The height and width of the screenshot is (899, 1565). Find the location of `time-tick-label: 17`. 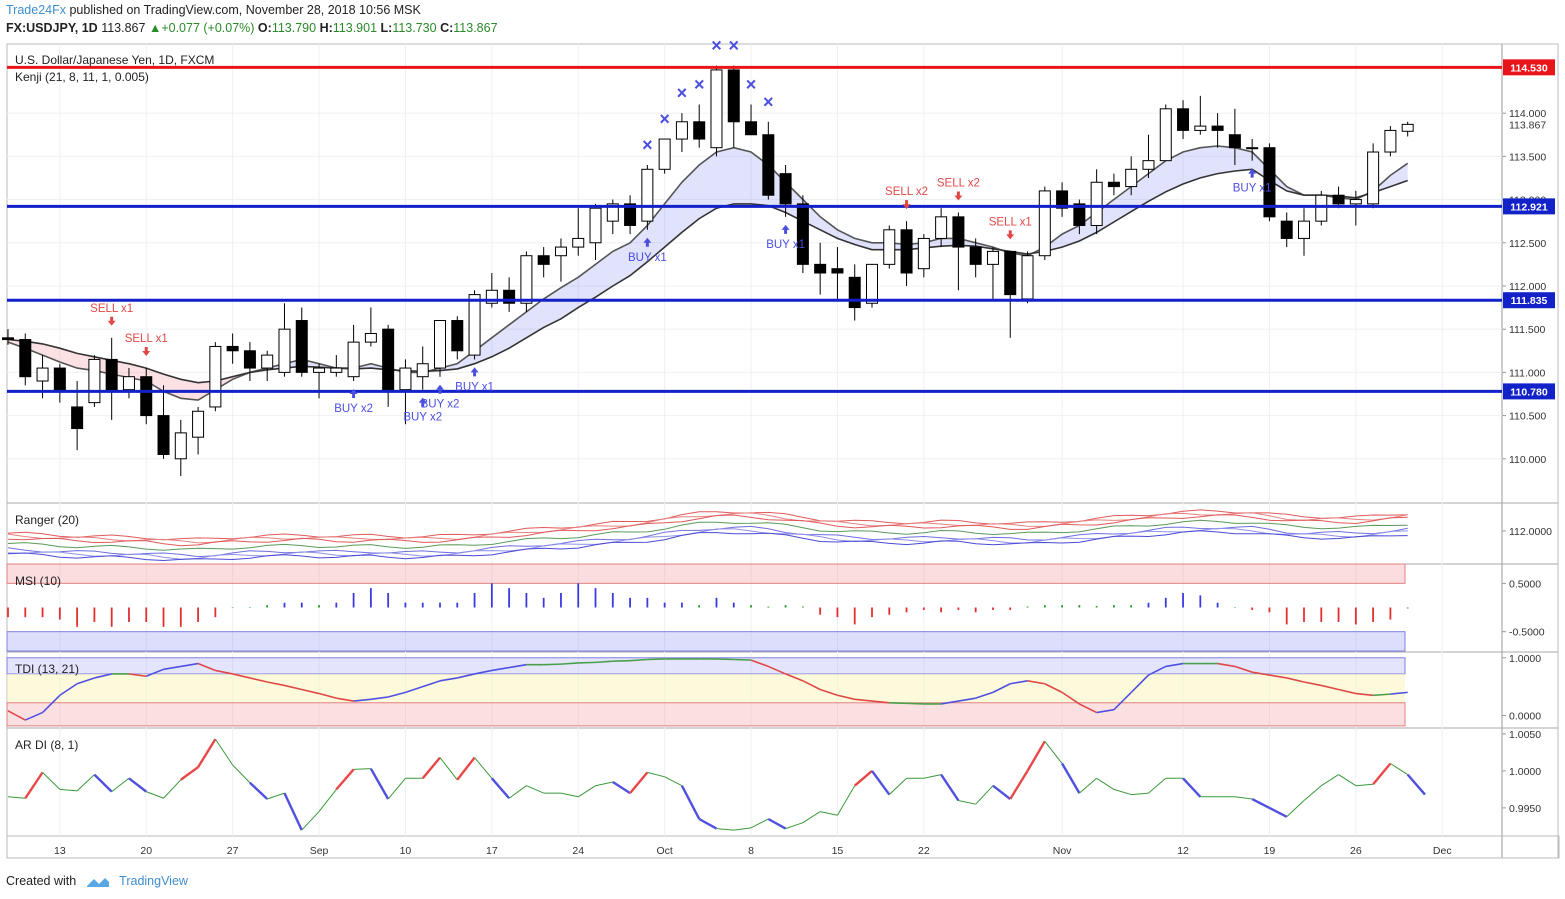

time-tick-label: 17 is located at coordinates (492, 851).